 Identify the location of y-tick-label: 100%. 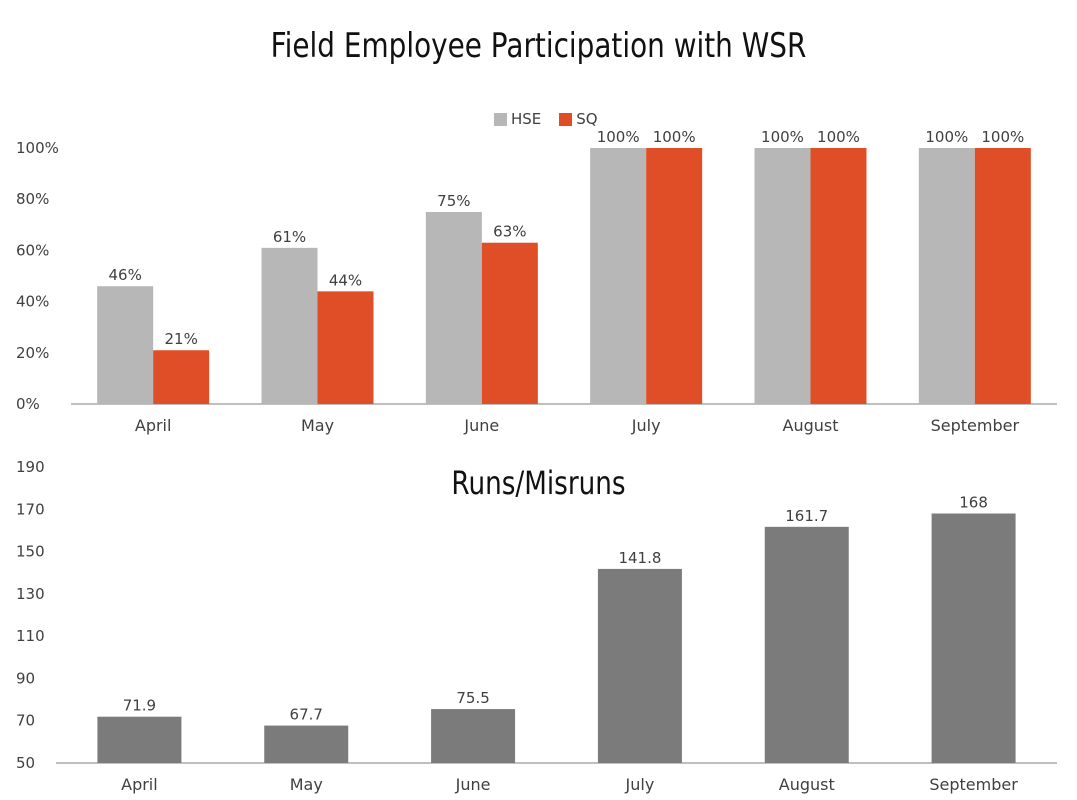
(37, 148).